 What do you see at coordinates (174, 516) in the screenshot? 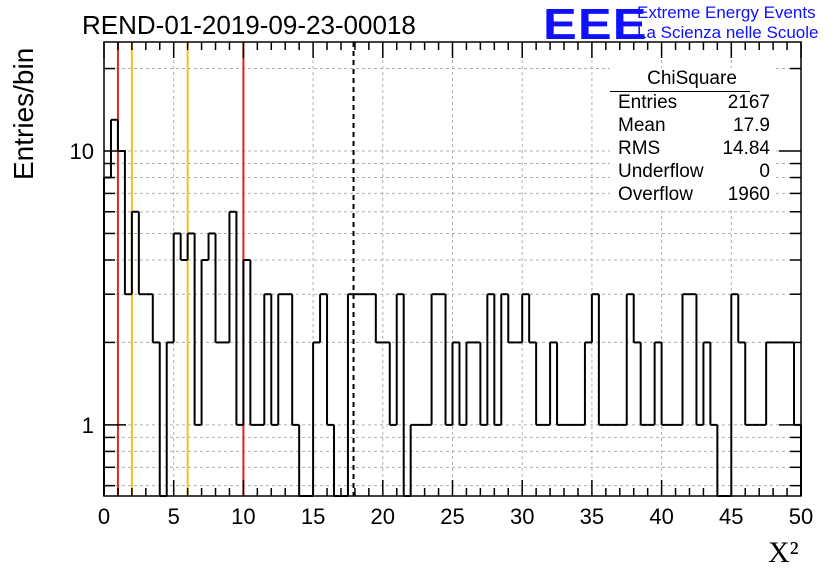
I see `x-tick-label: 5` at bounding box center [174, 516].